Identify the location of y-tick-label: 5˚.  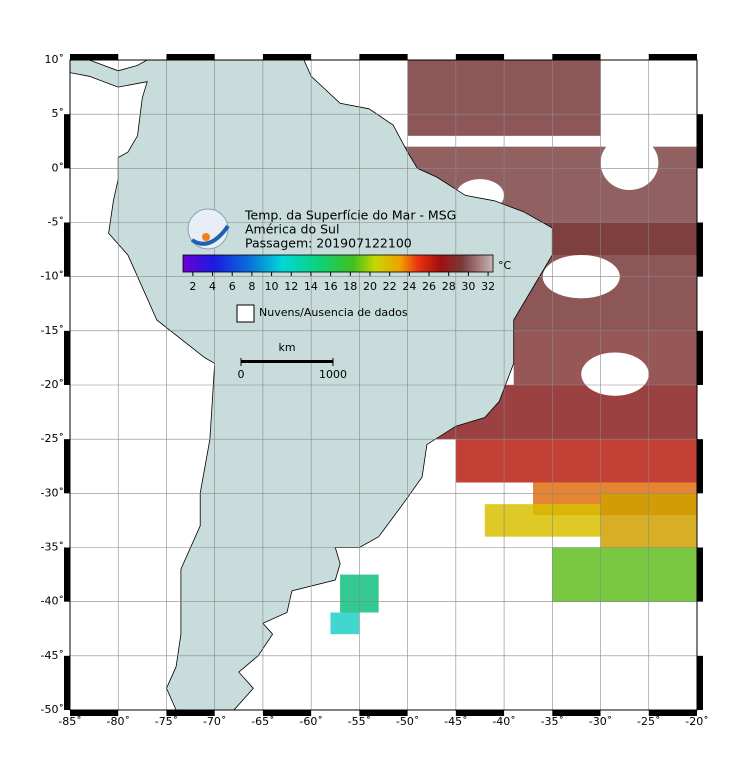
(58, 113).